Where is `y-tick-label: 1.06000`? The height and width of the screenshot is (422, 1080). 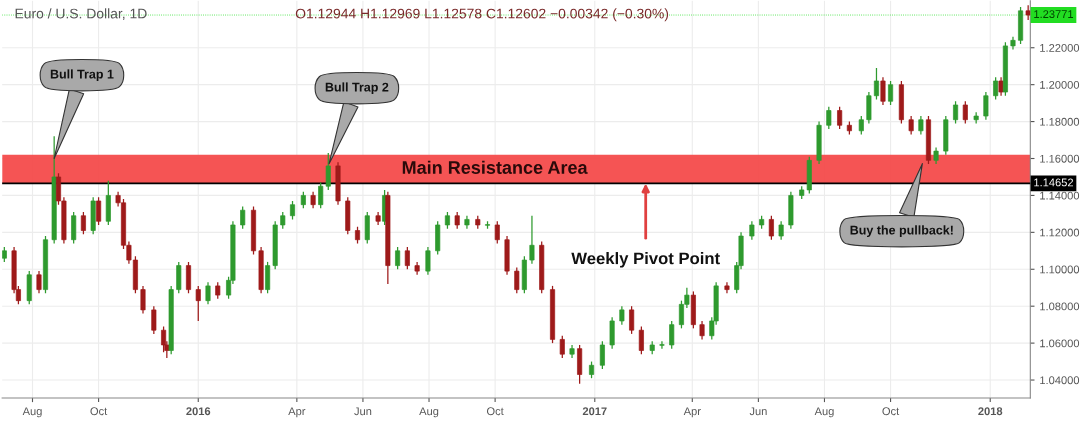
y-tick-label: 1.06000 is located at coordinates (1060, 343).